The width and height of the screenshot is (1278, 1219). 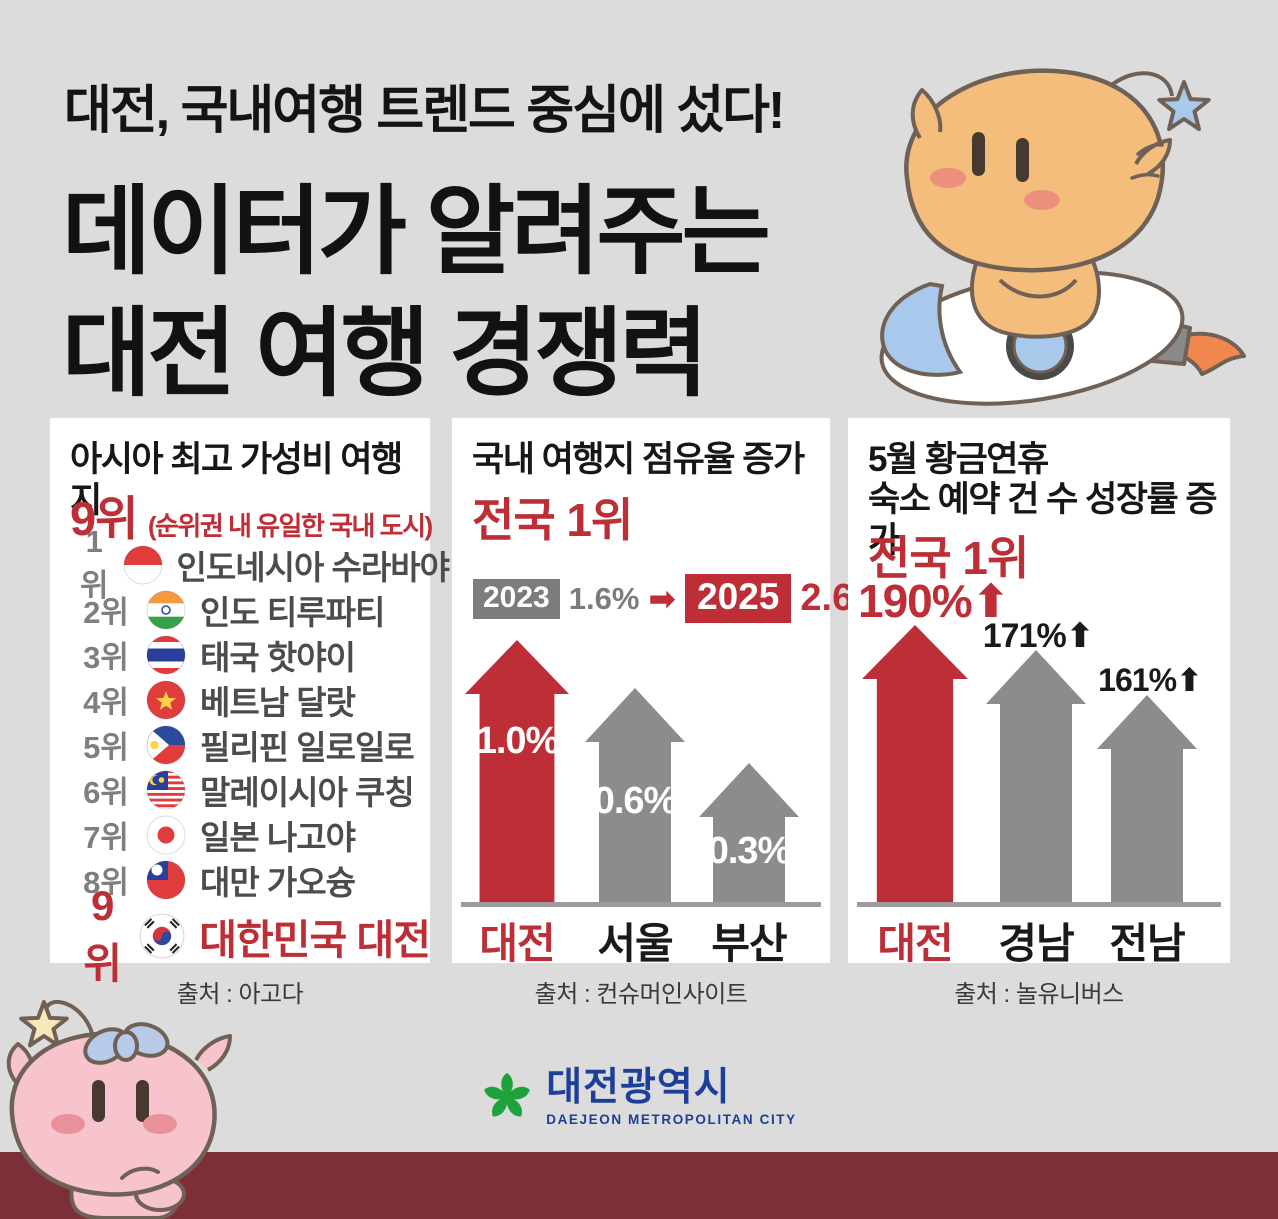 What do you see at coordinates (106, 882) in the screenshot?
I see `rank-number: 8위` at bounding box center [106, 882].